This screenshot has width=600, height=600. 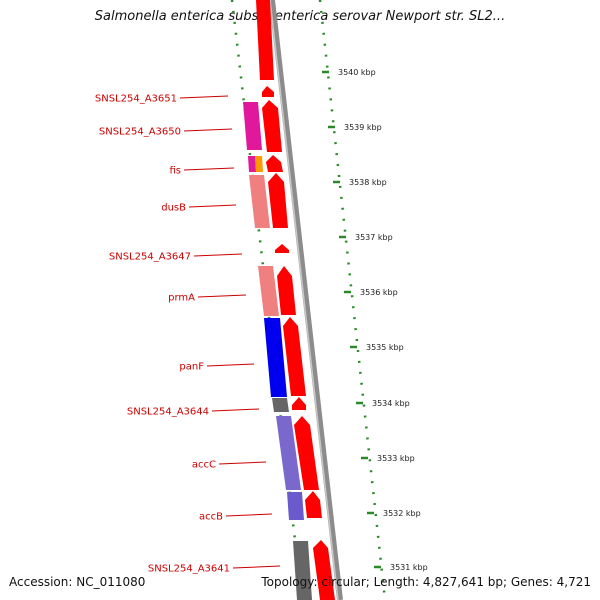 I want to click on cog-ring, so click(x=277, y=351).